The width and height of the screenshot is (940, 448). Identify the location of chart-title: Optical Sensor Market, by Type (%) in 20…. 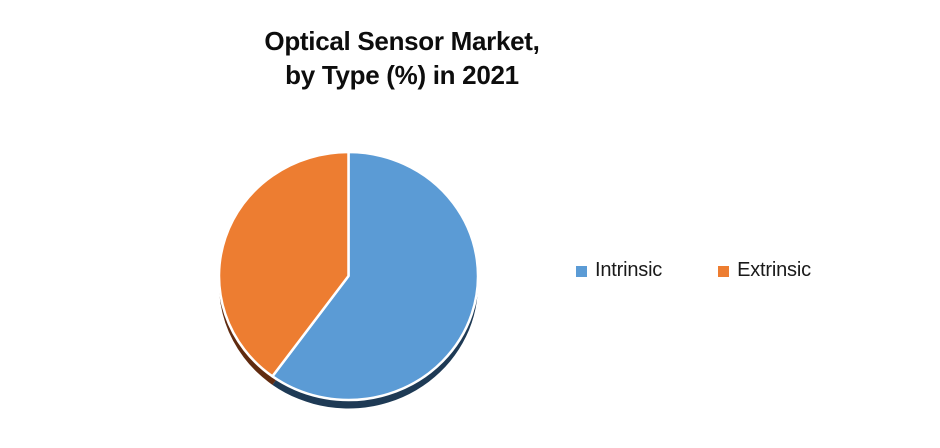
(402, 58).